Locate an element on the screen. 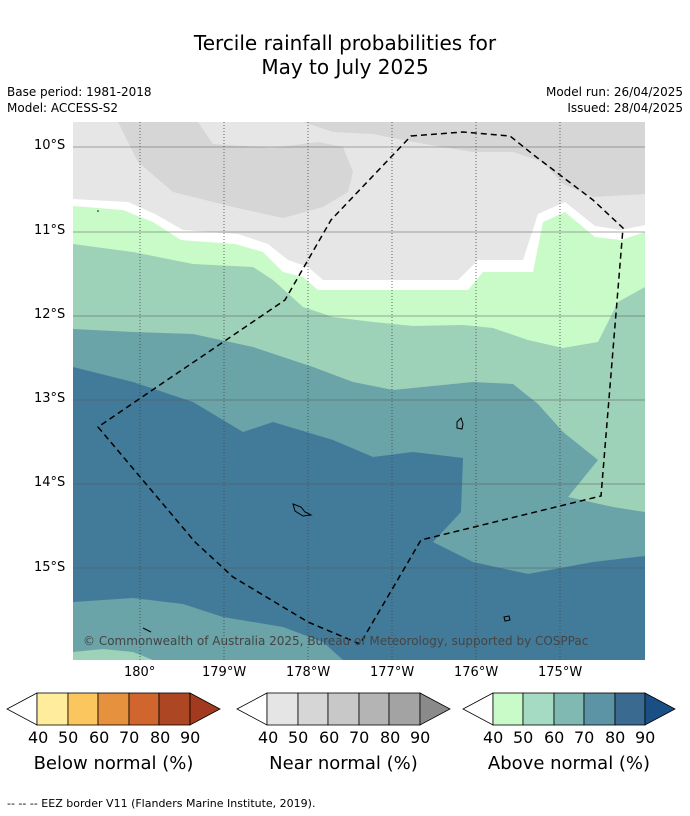  near-normal-50-region-west is located at coordinates (235, 170).